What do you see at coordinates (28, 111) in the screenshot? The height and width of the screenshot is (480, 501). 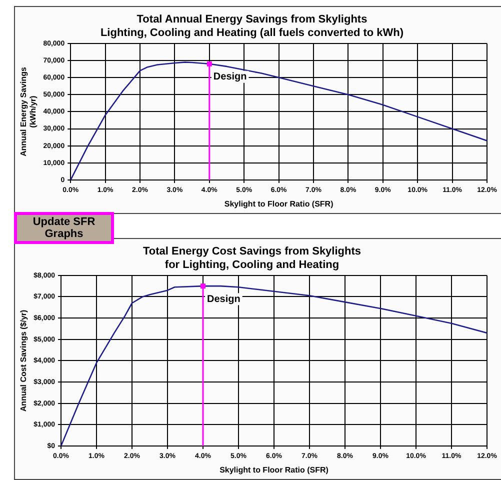 I see `y-axis-title: Annual Energy Savings (kWh/yr)` at bounding box center [28, 111].